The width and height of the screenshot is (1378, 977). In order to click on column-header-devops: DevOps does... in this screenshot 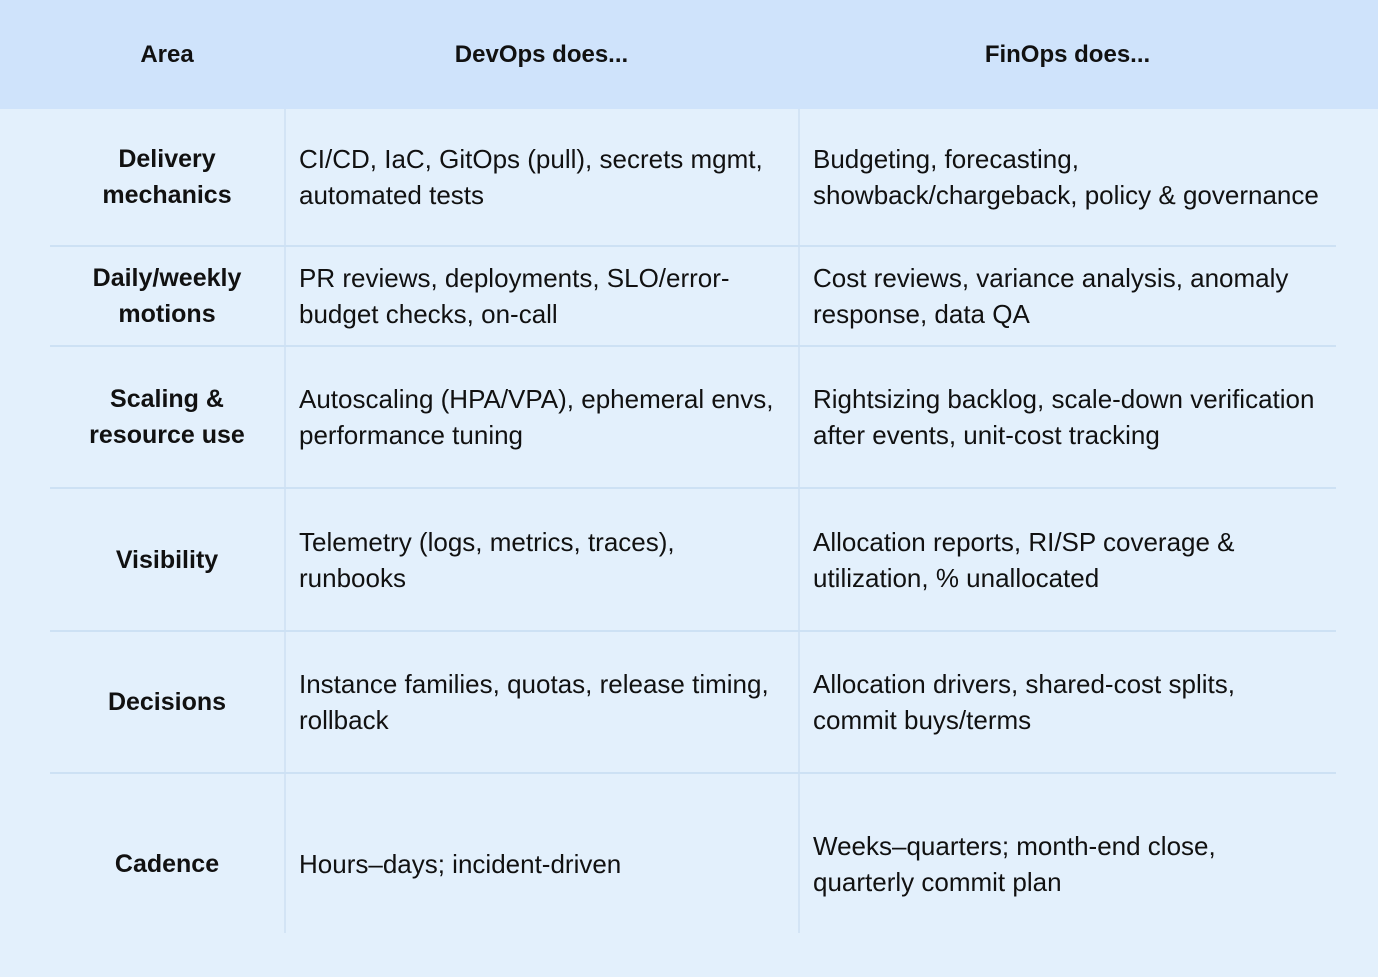, I will do `click(541, 54)`.